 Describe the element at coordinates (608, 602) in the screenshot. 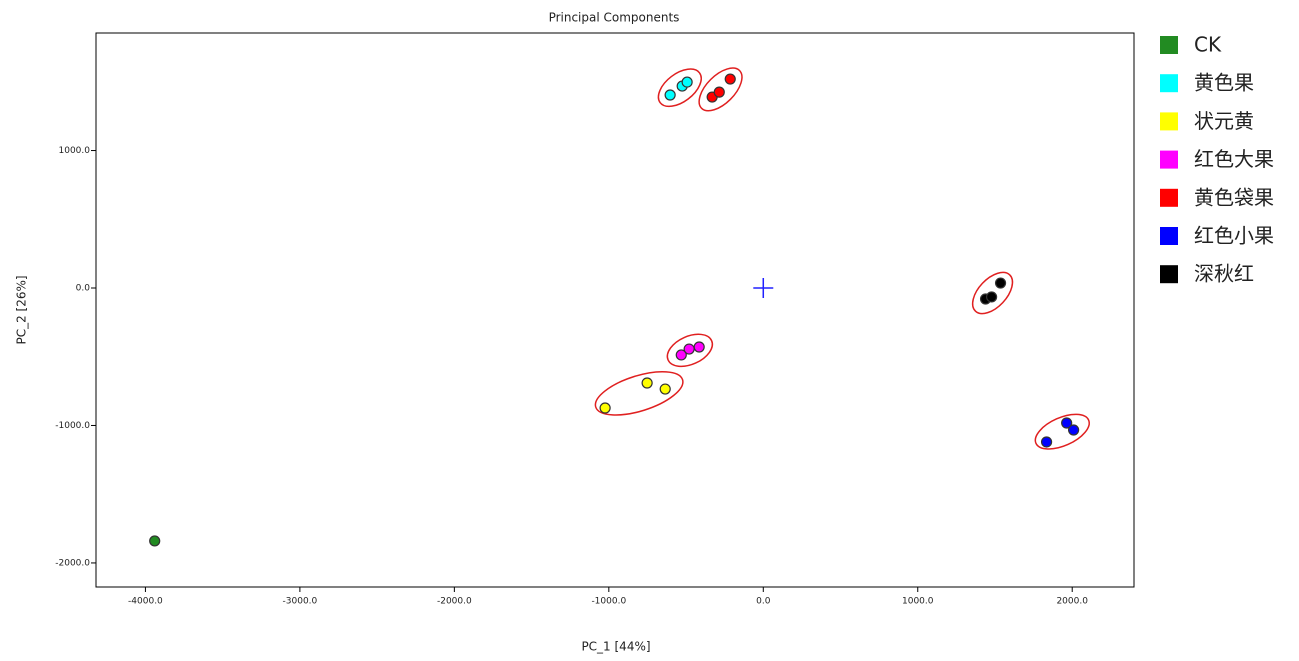

I see `x-tick-label: -1000.0` at that location.